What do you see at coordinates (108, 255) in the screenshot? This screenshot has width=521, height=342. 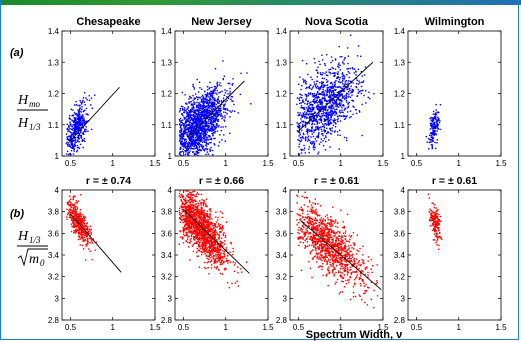 I see `axes-box` at bounding box center [108, 255].